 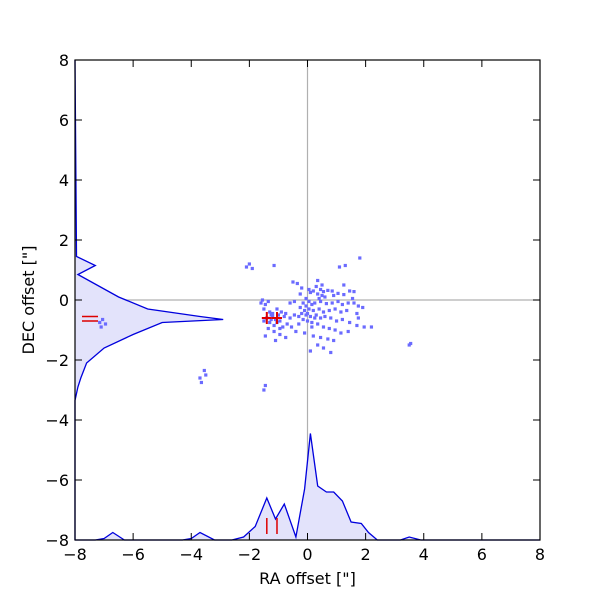 I want to click on y-tick-label: 4, so click(x=64, y=180).